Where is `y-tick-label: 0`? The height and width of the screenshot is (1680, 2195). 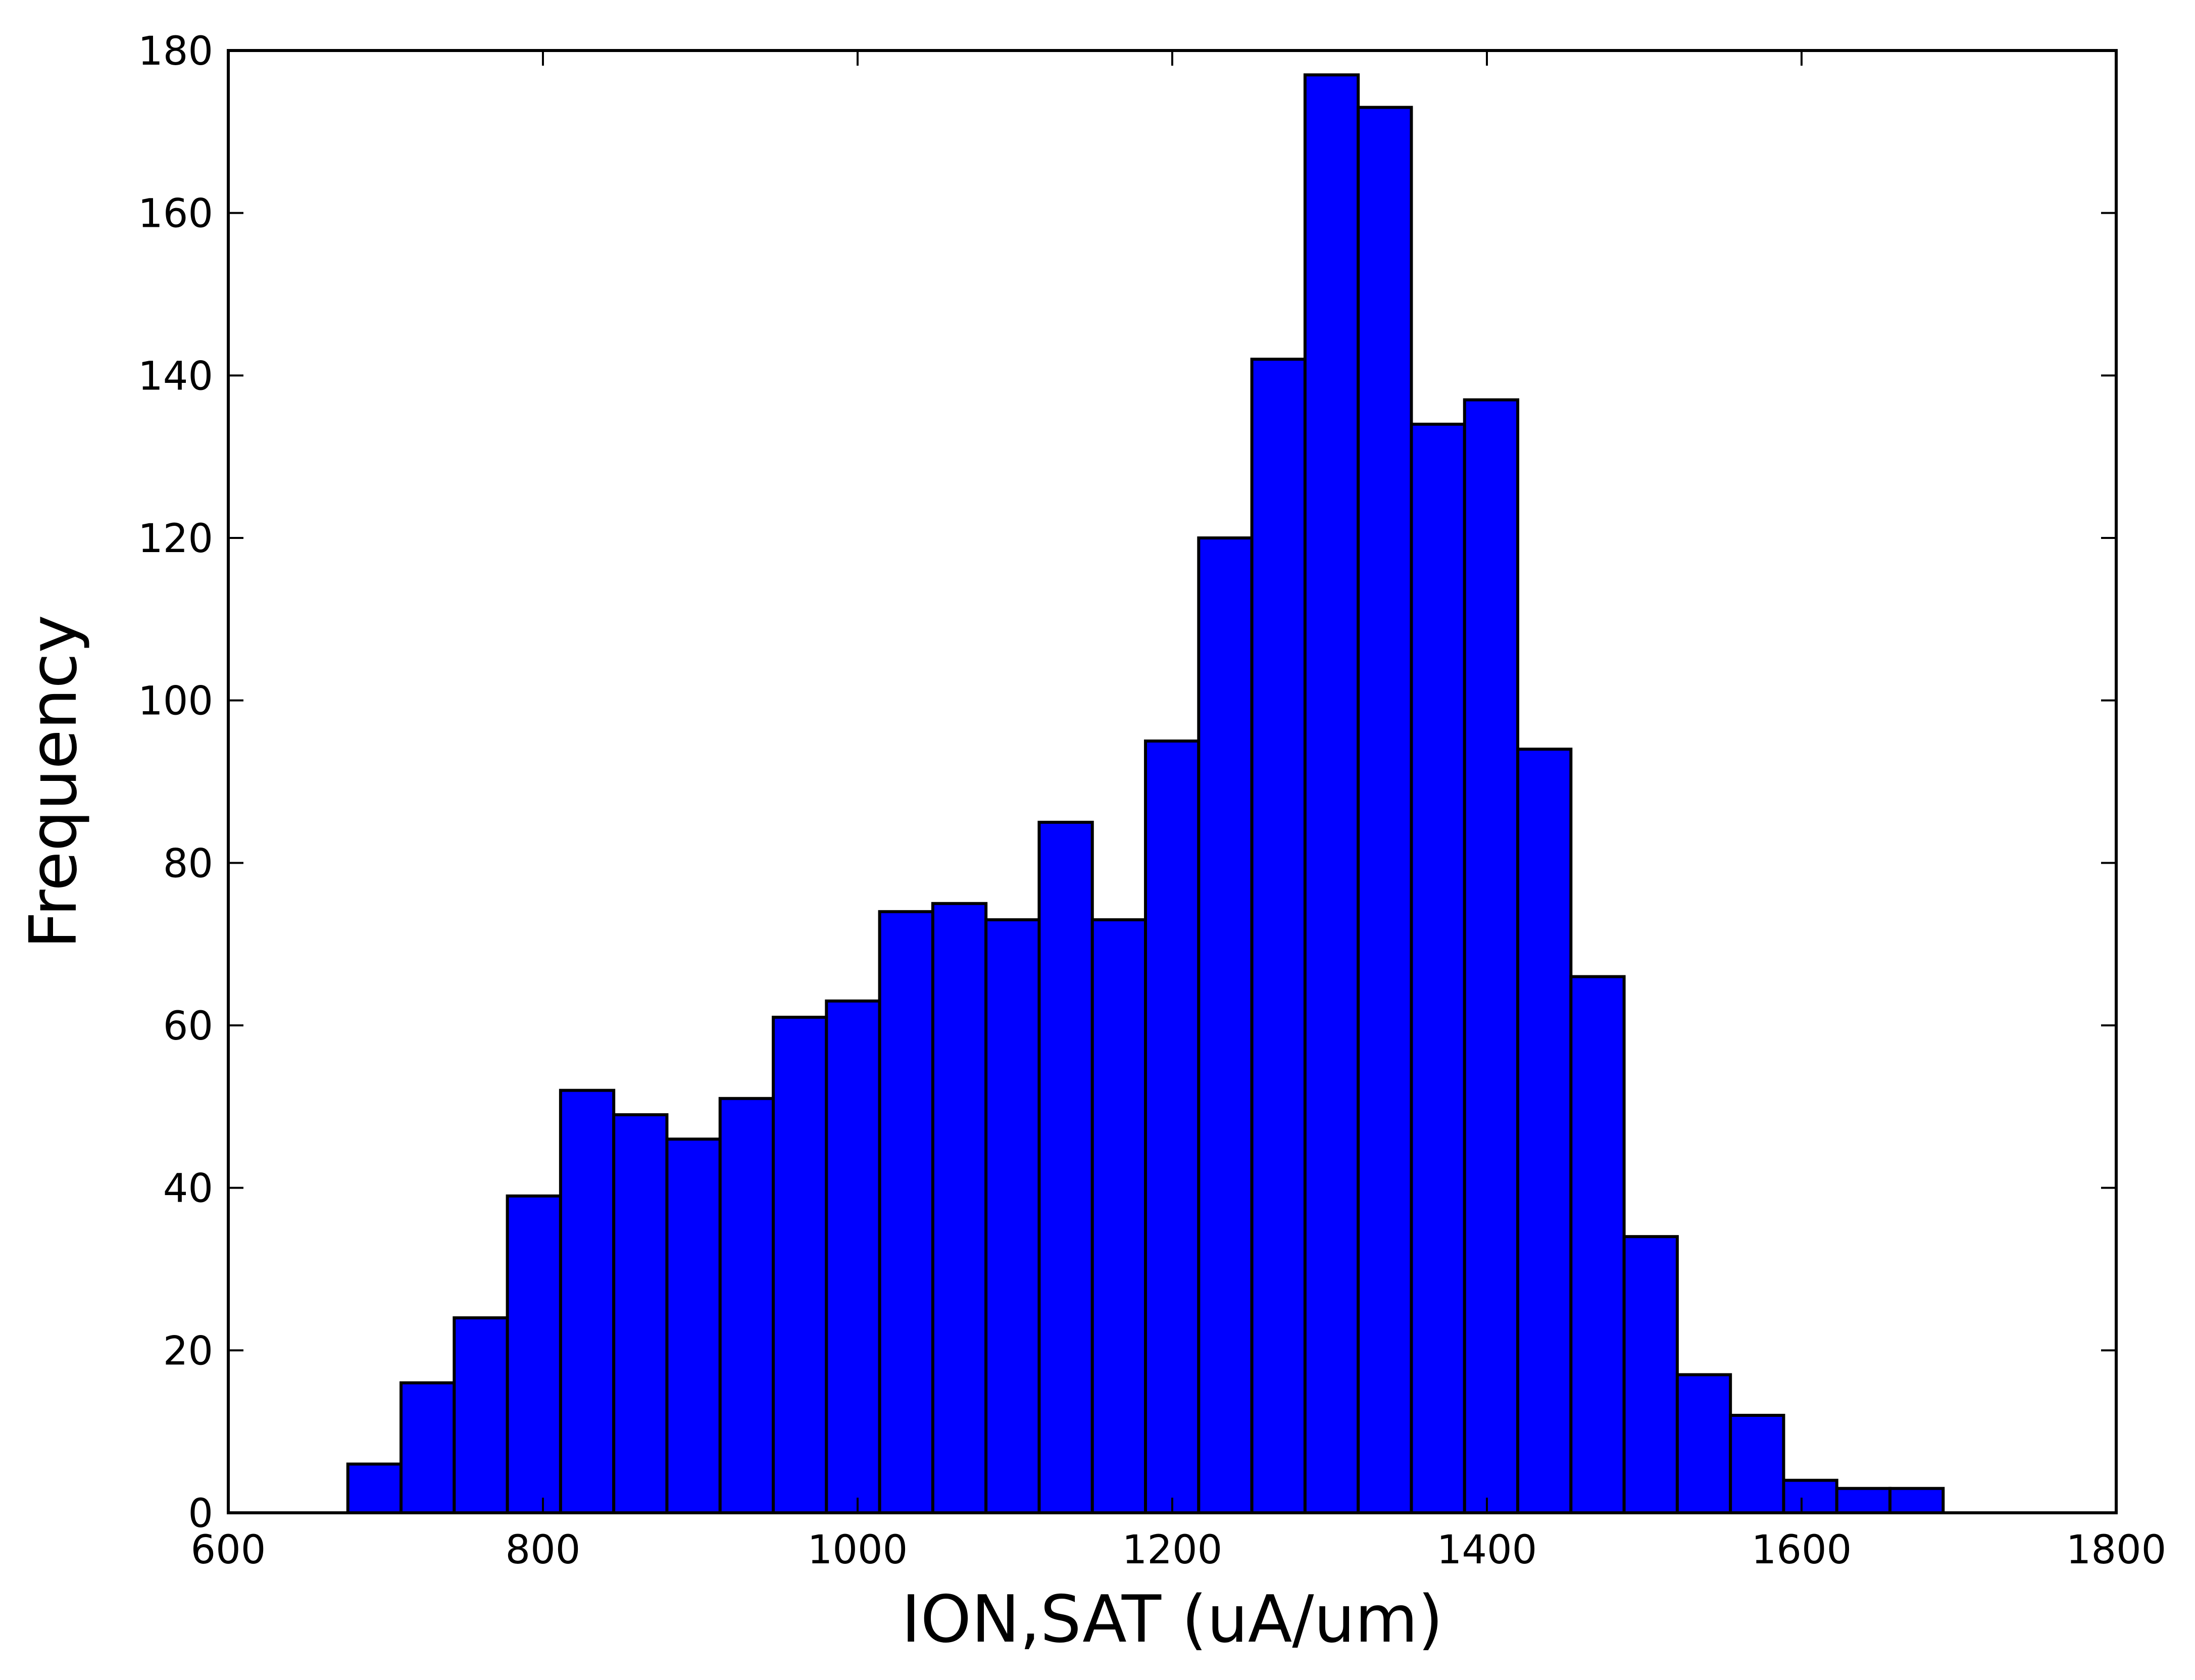
y-tick-label: 0 is located at coordinates (201, 1514).